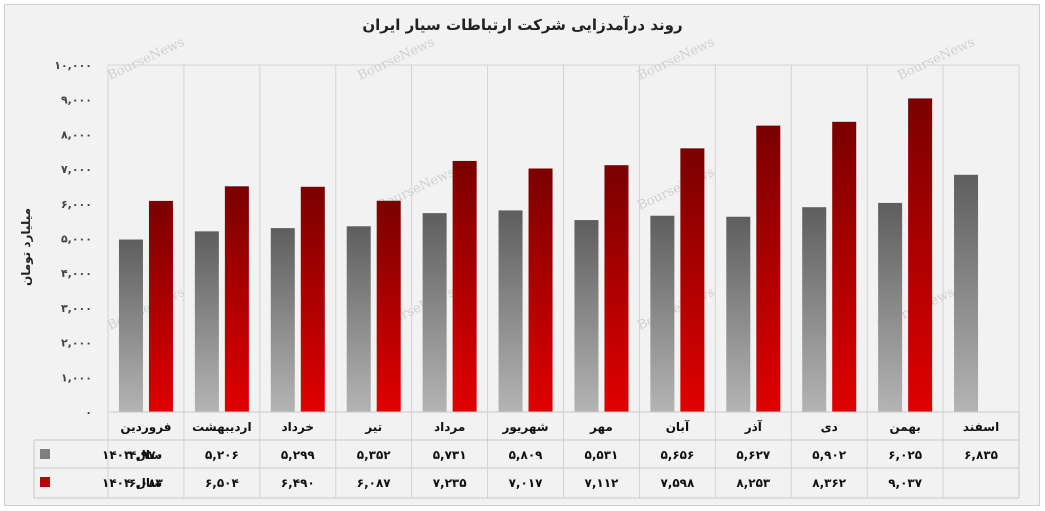 Image resolution: width=1045 pixels, height=511 pixels. I want to click on data-label-1403: ۵,۶۵۶, so click(677, 455).